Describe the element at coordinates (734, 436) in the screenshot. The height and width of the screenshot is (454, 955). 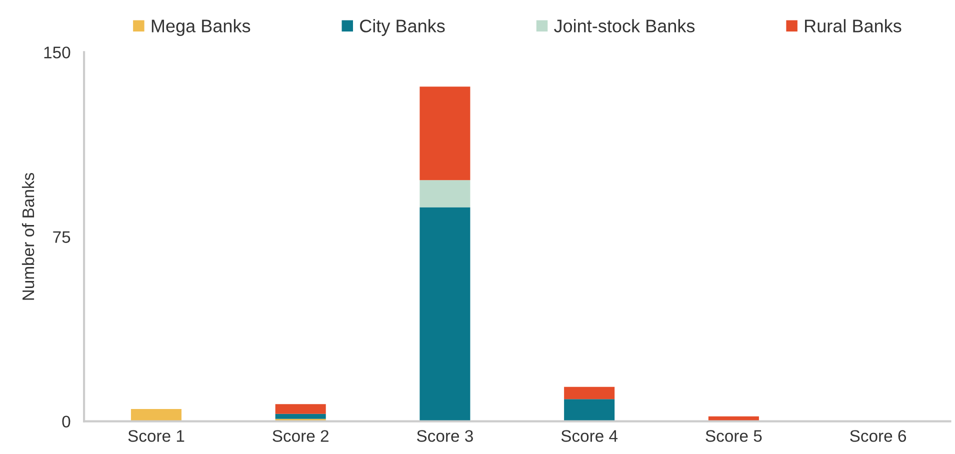
I see `x-tick-label: Score 5` at that location.